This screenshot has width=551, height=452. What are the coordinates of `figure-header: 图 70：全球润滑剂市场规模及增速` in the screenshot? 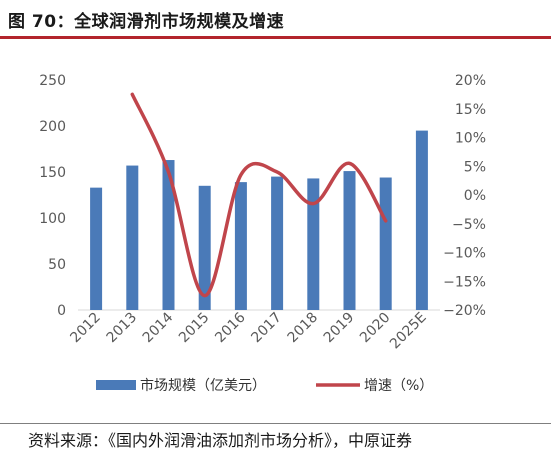 It's located at (275, 19).